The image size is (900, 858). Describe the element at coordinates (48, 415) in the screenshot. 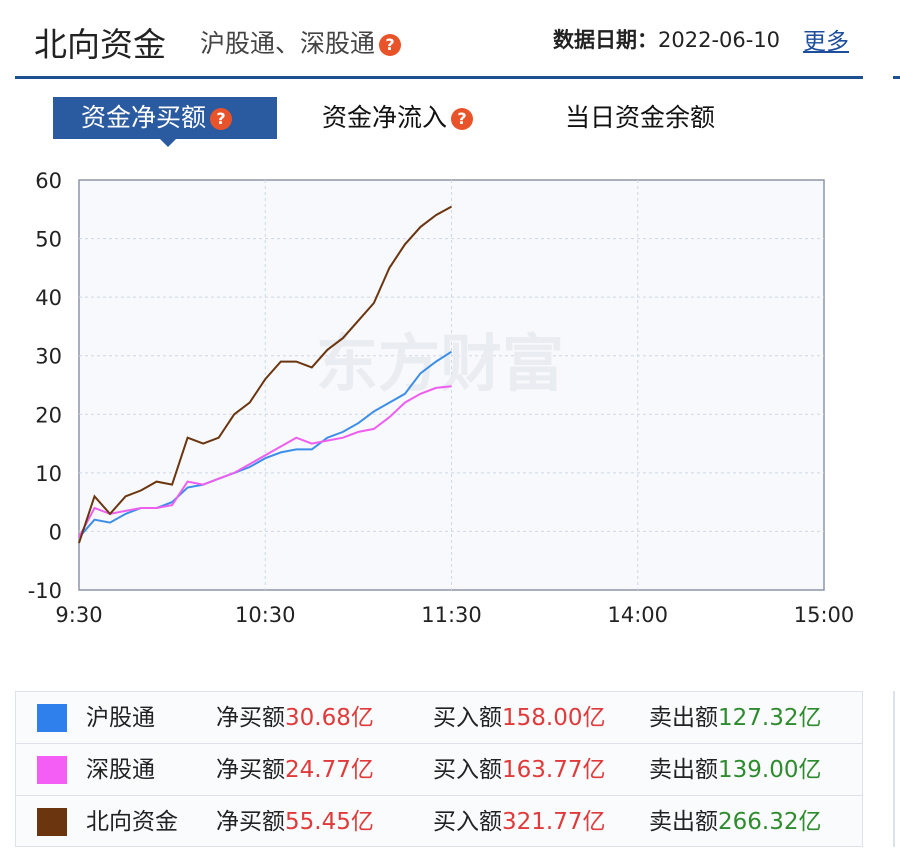

I see `y-tick-label: 20` at that location.